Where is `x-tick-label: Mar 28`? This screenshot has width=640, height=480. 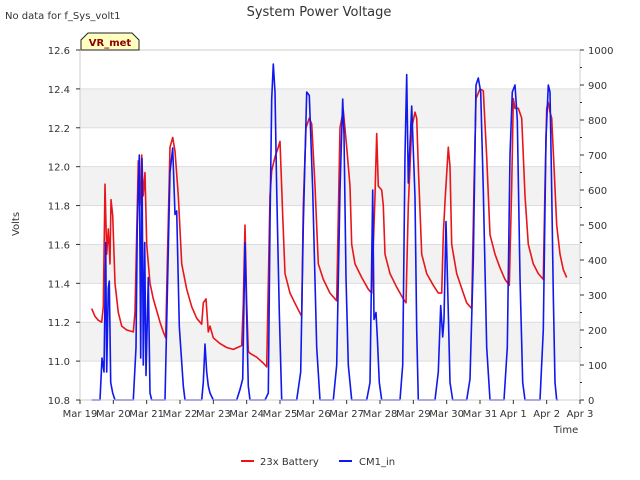
x-tick-label: Mar 28 is located at coordinates (380, 414).